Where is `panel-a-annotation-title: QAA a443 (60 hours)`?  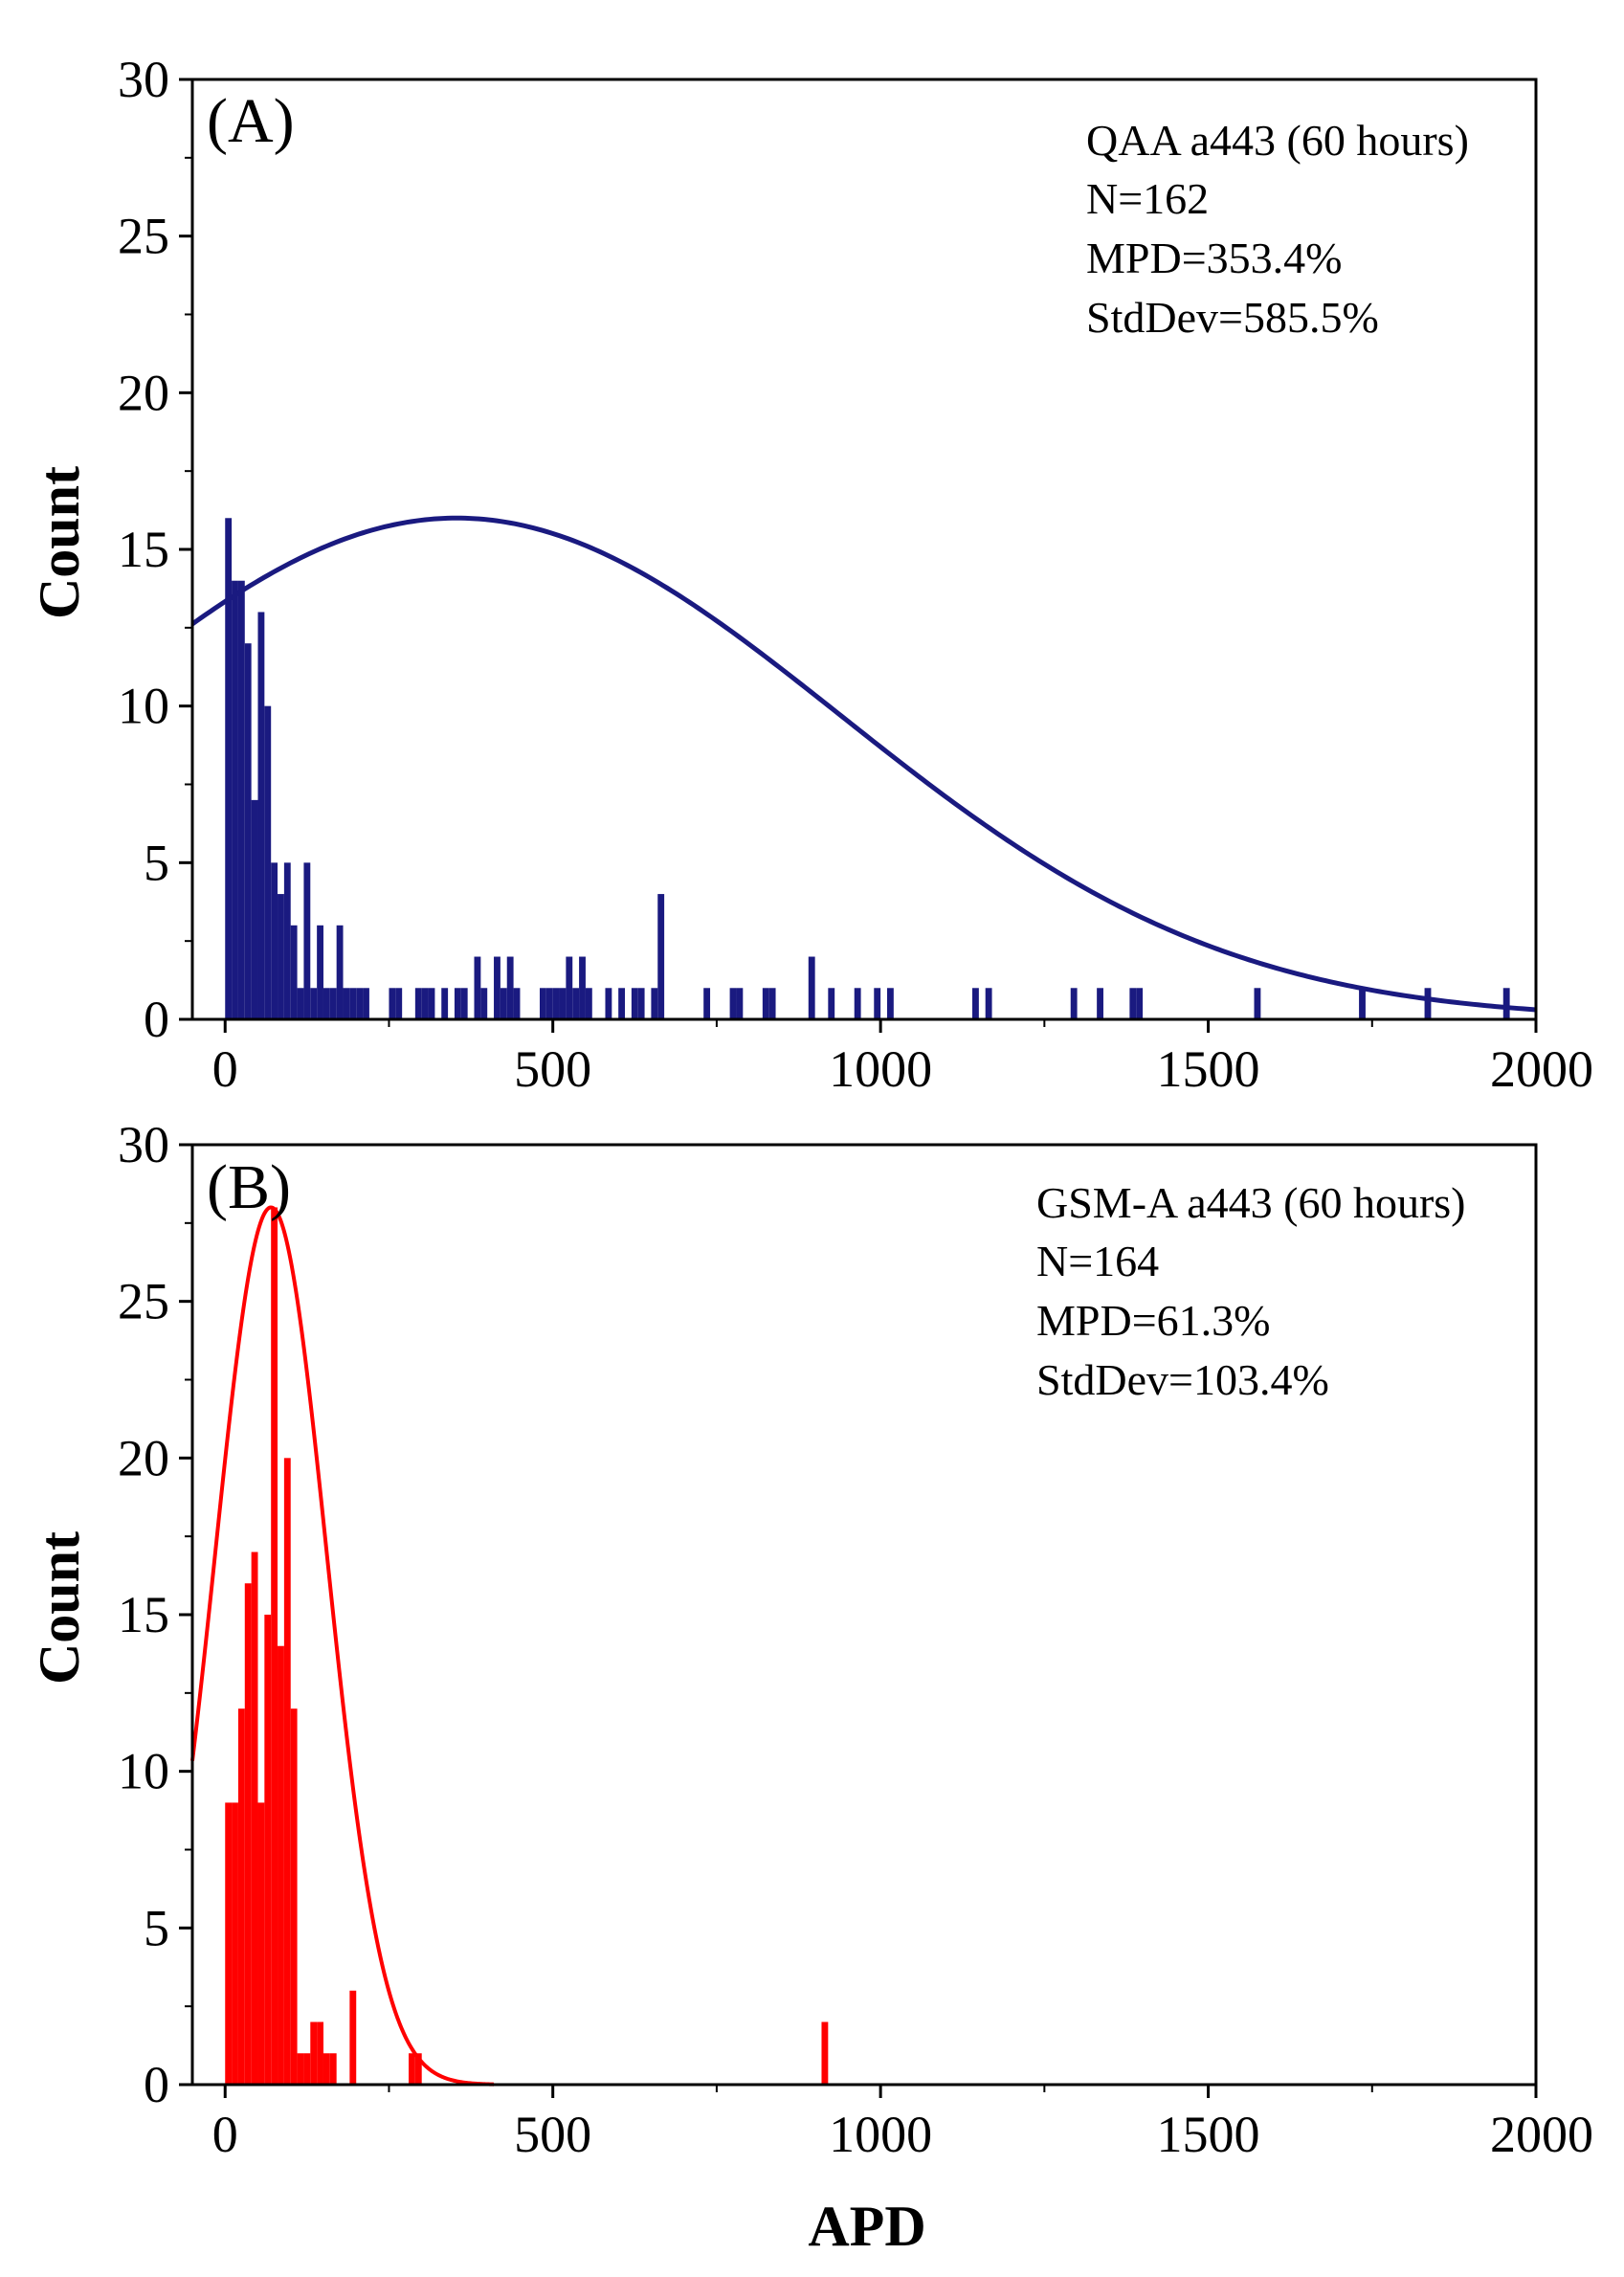
panel-a-annotation-title: QAA a443 (60 hours) is located at coordinates (1278, 141).